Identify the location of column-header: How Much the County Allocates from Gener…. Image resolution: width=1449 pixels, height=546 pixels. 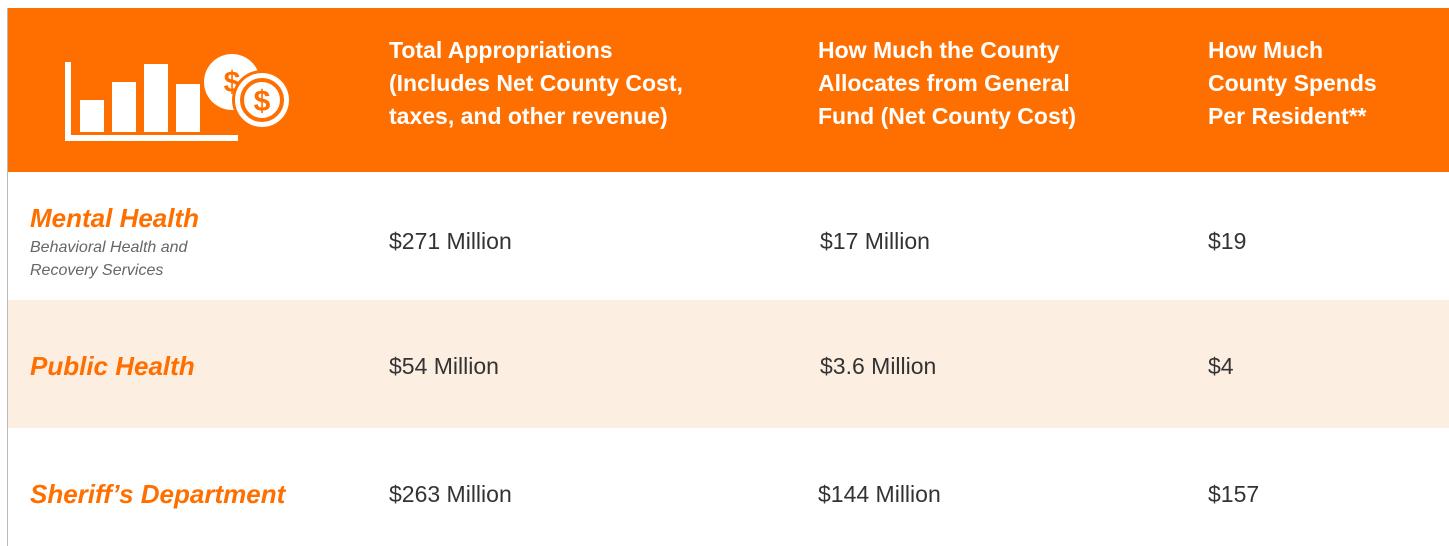
(947, 83).